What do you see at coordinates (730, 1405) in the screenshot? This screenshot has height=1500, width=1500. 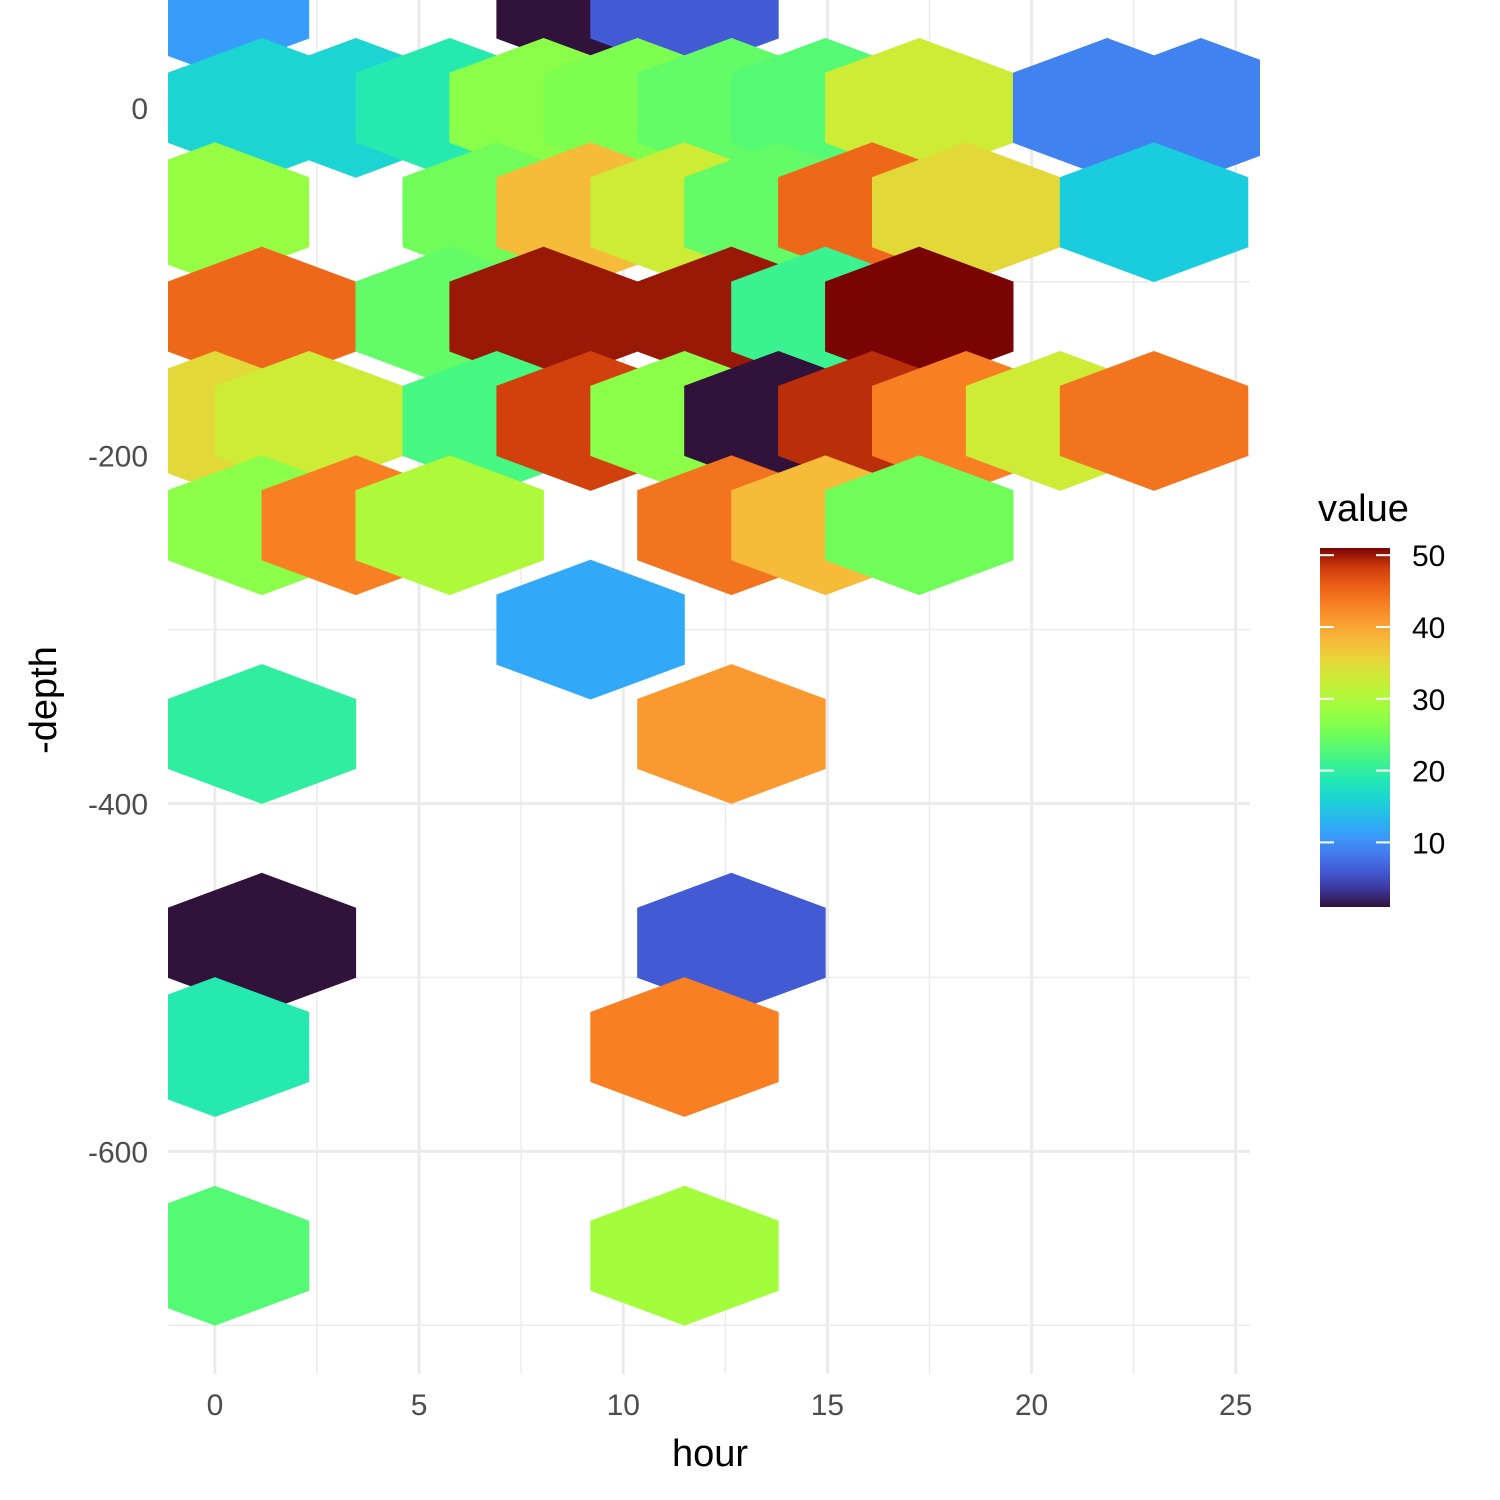 I see `x-tick-labels: 0 5 10 15 20 25` at bounding box center [730, 1405].